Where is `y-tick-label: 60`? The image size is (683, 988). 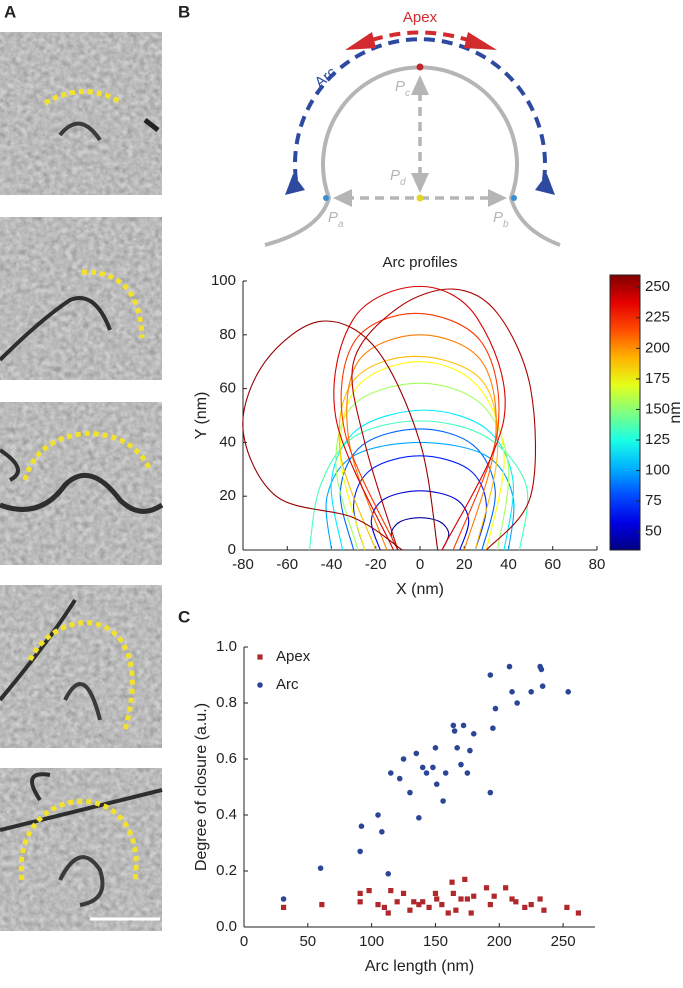
y-tick-label: 60 is located at coordinates (227, 388).